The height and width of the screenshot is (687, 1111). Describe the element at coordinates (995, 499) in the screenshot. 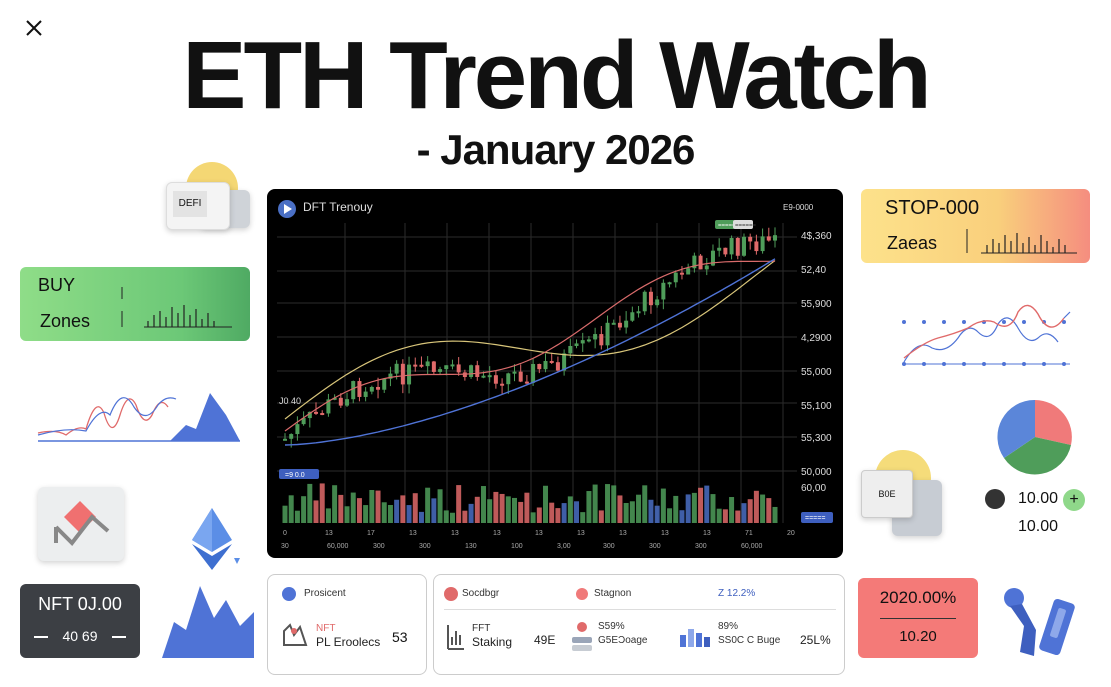

I see `decrement-button` at that location.